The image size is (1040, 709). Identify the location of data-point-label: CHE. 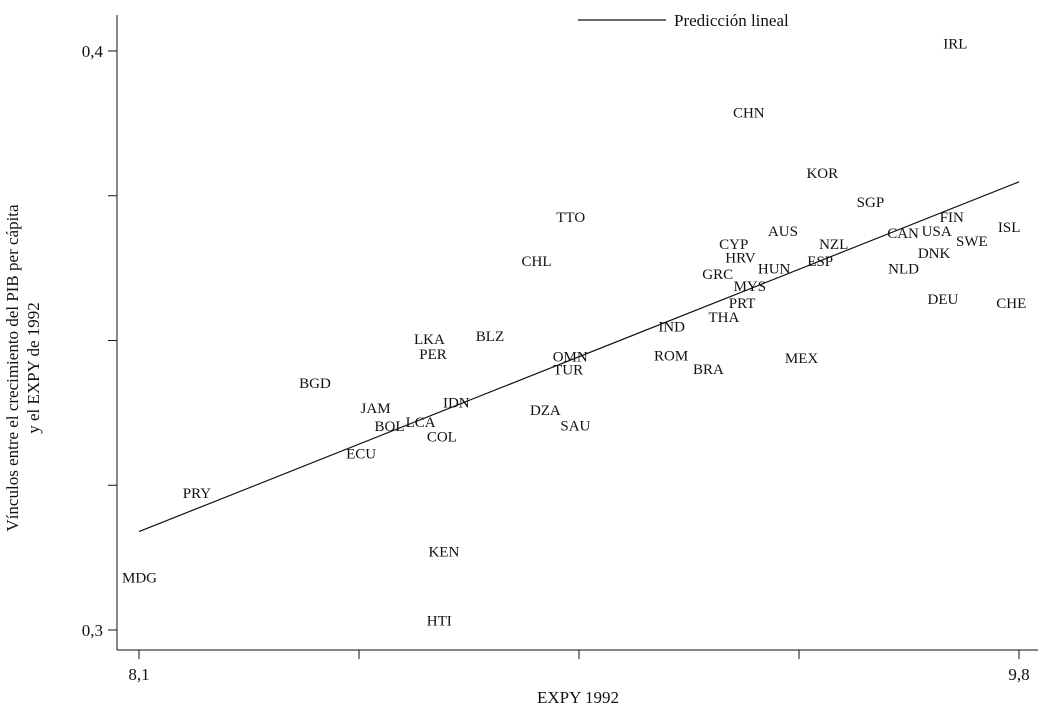
(1011, 304).